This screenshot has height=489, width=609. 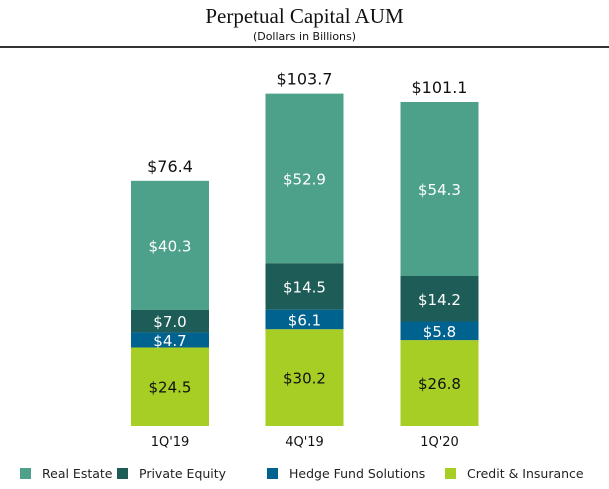 I want to click on total-label-1q-19: $76.4, so click(x=170, y=166).